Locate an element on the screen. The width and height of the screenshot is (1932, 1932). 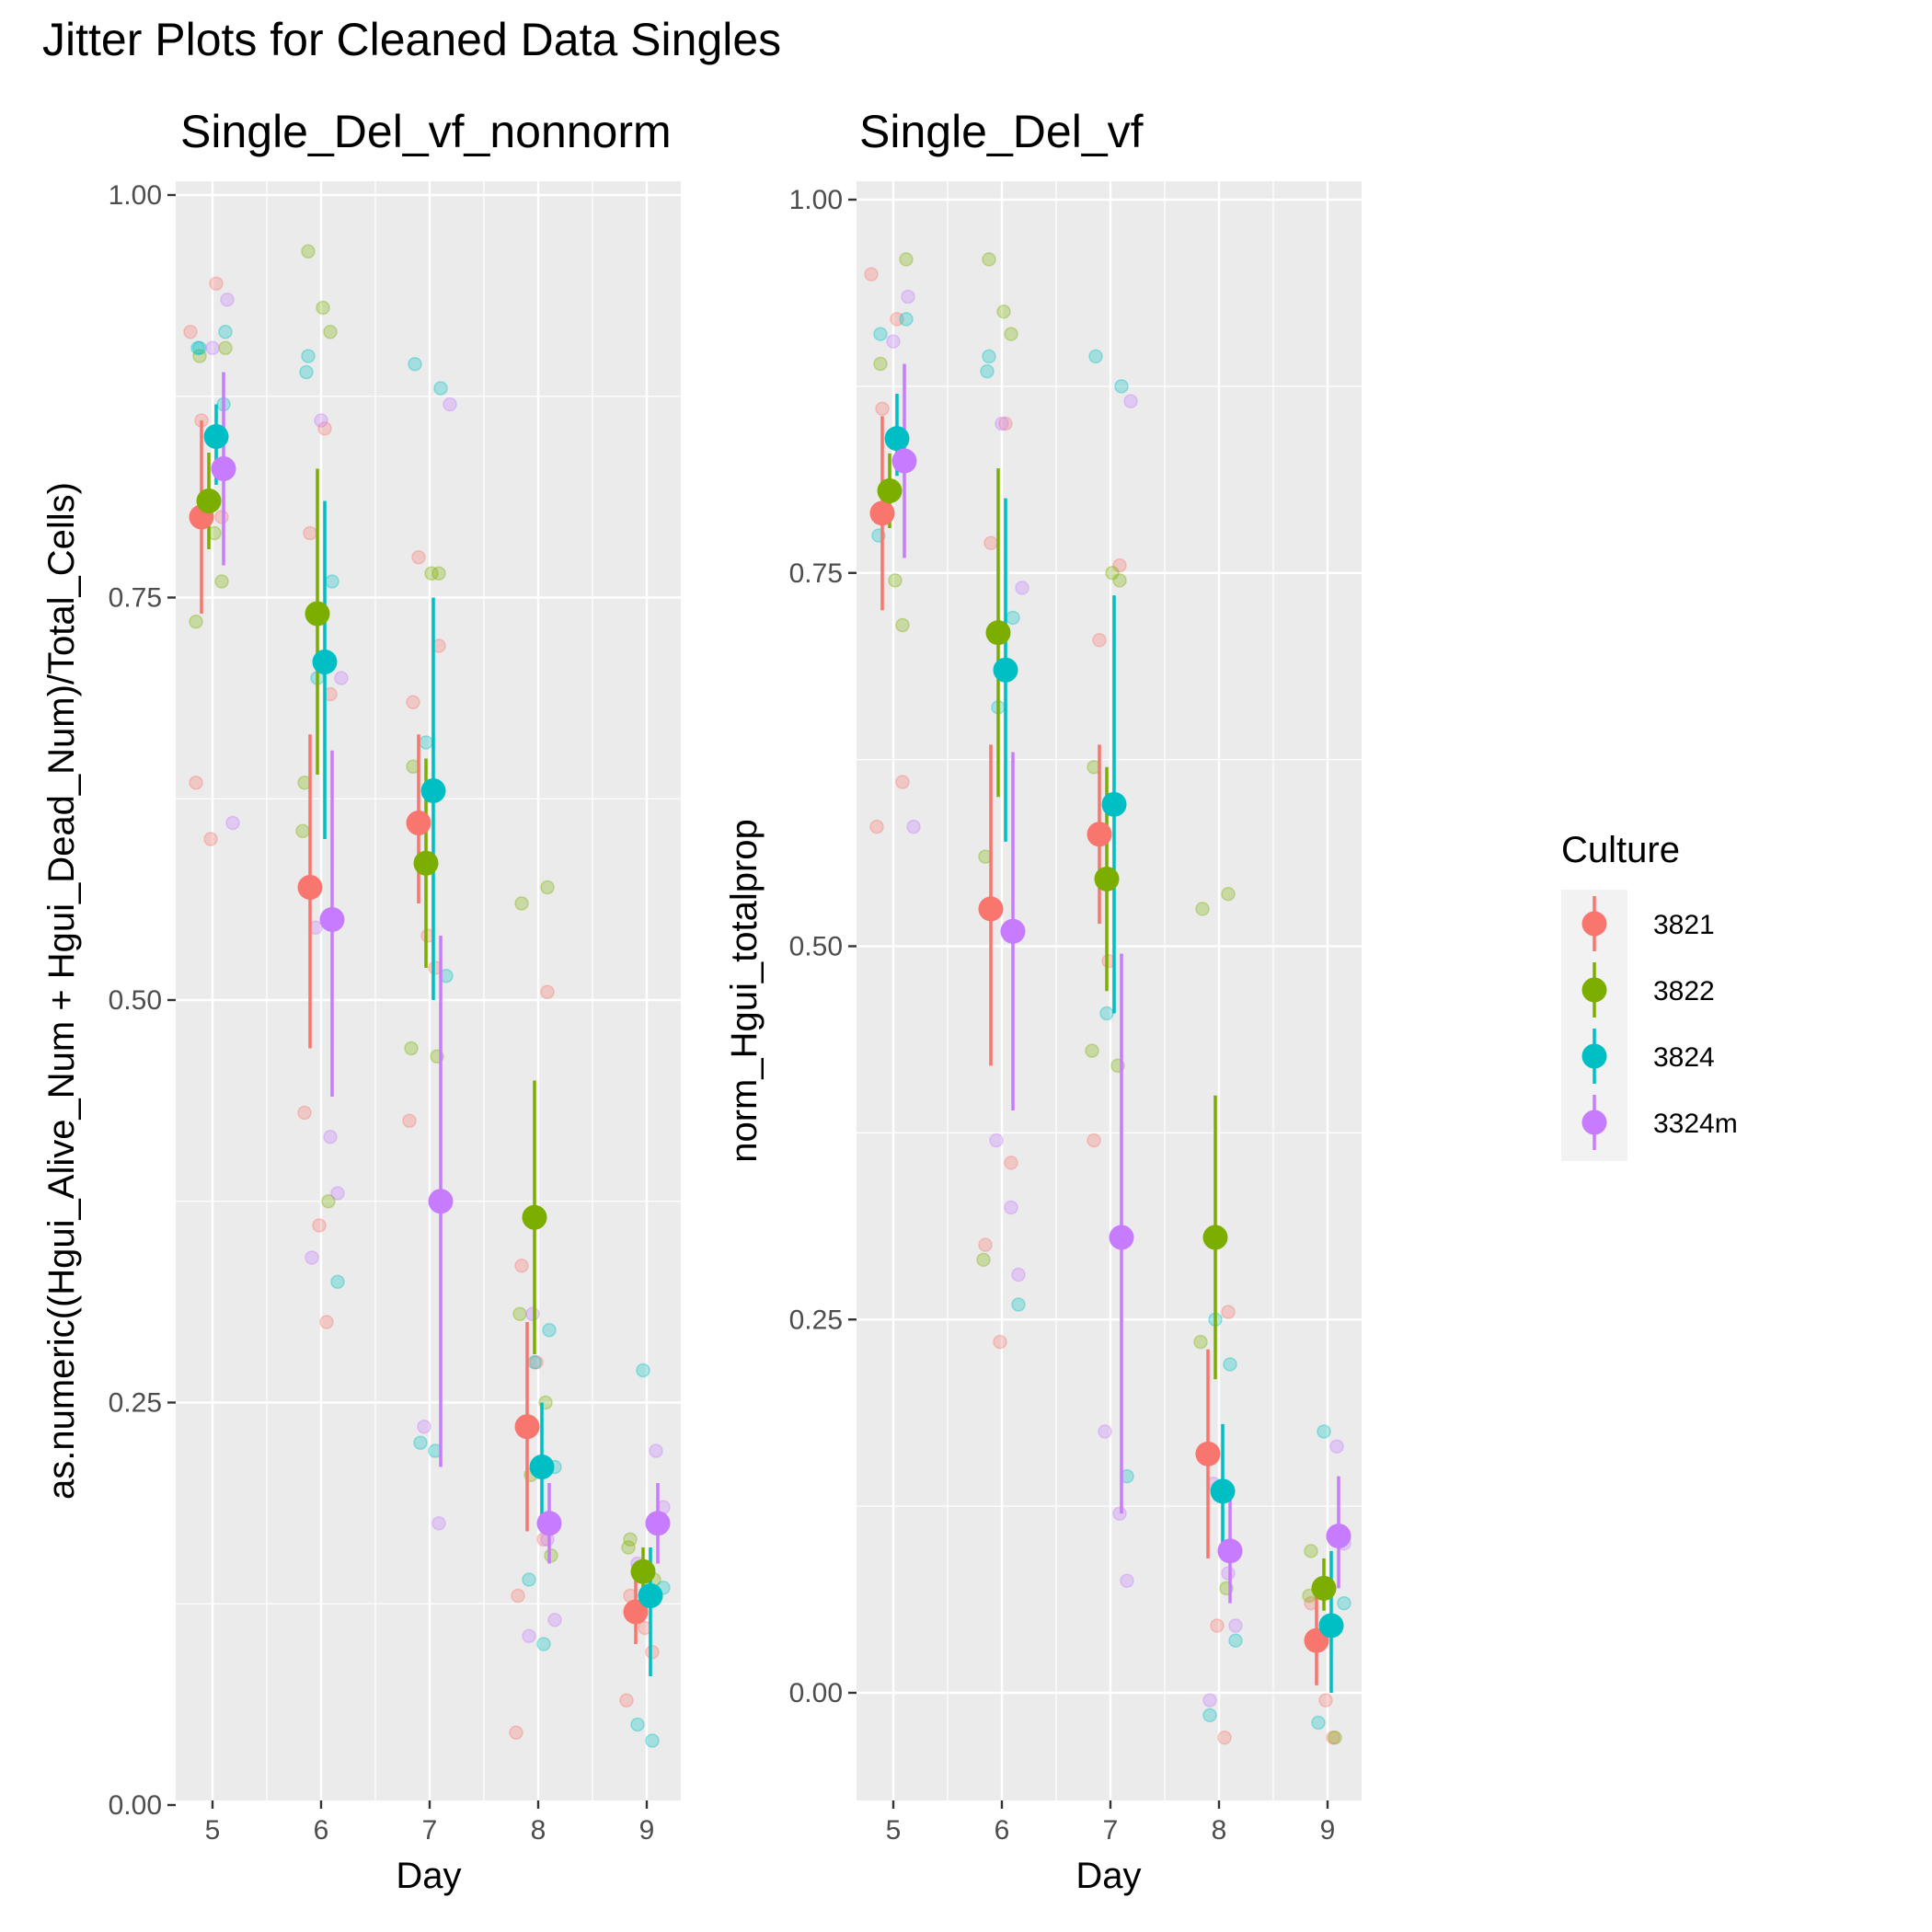
x-tick-label: 6 is located at coordinates (321, 1830).